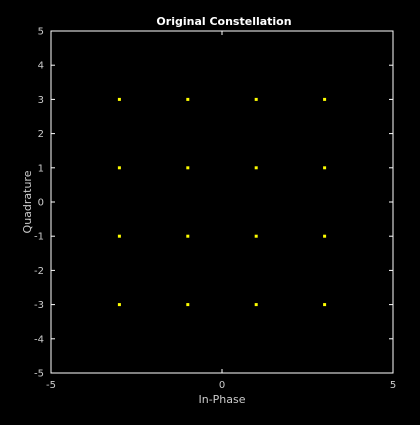  I want to click on x-tick-label: 5, so click(393, 385).